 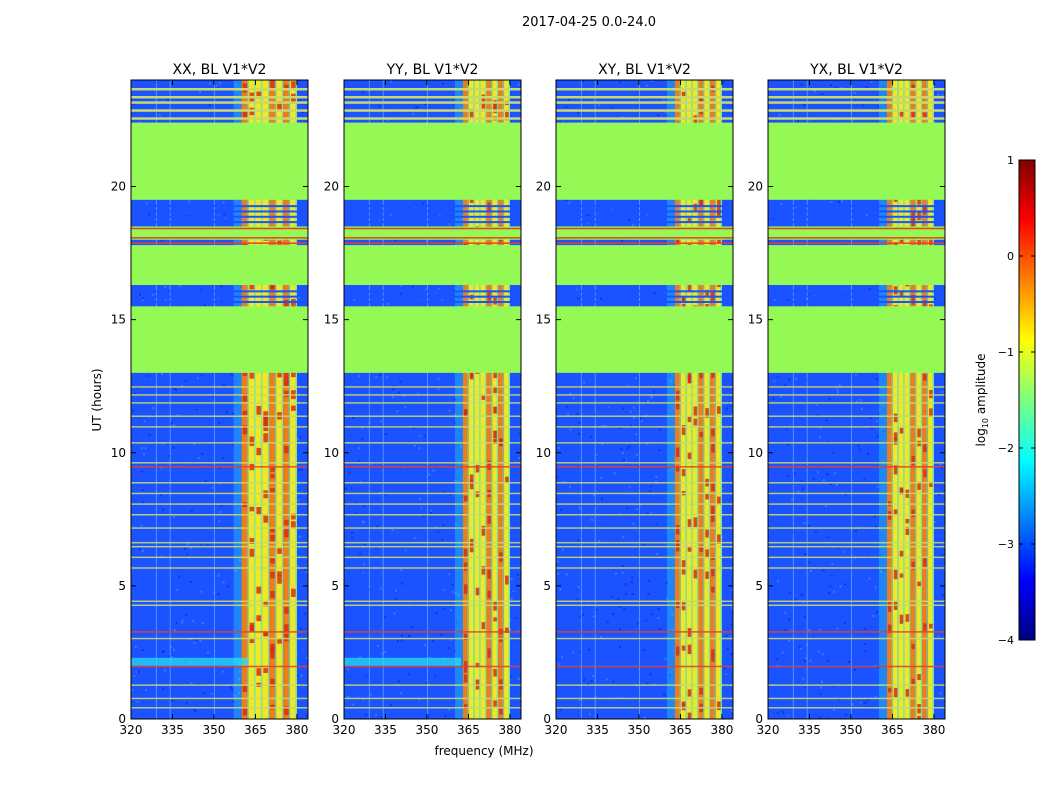 I want to click on y-tick-label: 10, so click(x=755, y=453).